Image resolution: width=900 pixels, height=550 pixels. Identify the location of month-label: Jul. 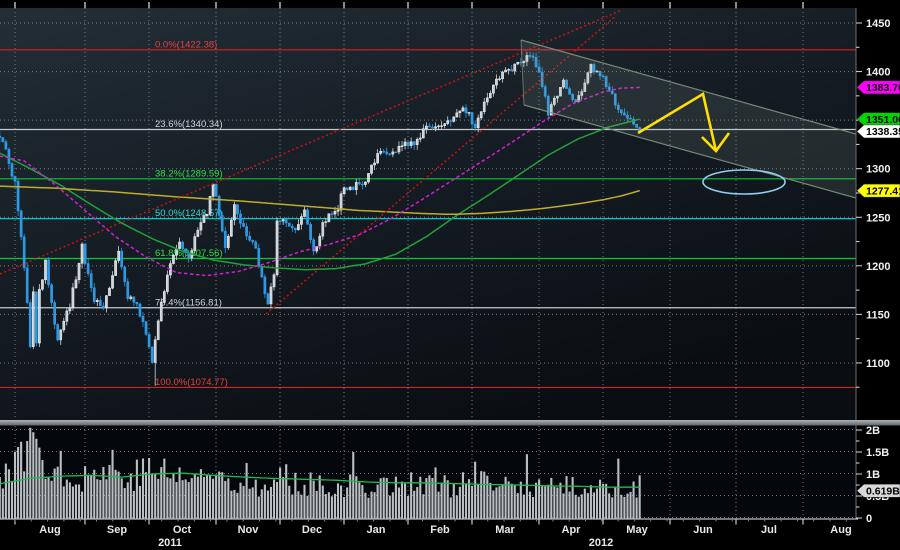
(769, 530).